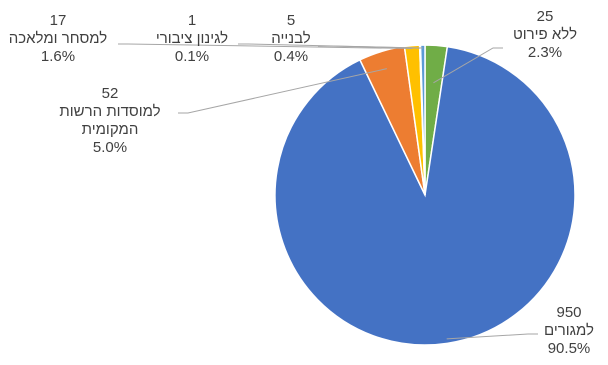 The image size is (608, 365). I want to click on label-local-authority: 52 למוסדות הרשות המקומית 5.0%, so click(110, 121).